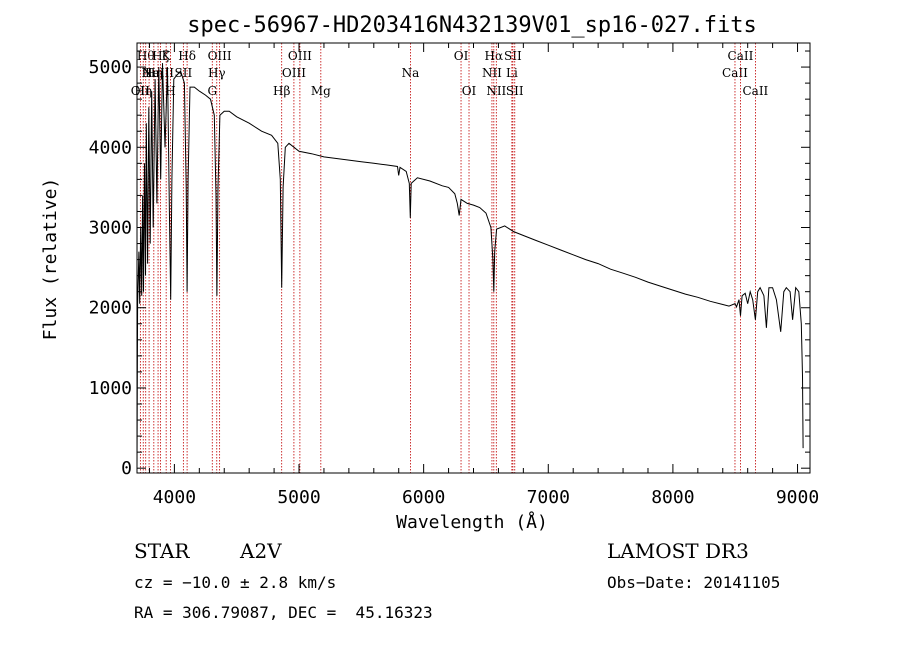 The height and width of the screenshot is (649, 900). Describe the element at coordinates (174, 497) in the screenshot. I see `x-tick-label-4000: 4000` at that location.